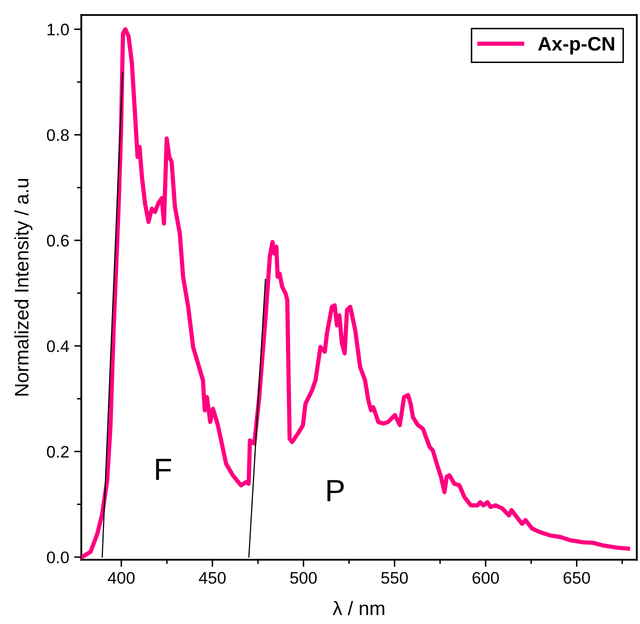  I want to click on y-tick-label: 1.0, so click(58, 30).